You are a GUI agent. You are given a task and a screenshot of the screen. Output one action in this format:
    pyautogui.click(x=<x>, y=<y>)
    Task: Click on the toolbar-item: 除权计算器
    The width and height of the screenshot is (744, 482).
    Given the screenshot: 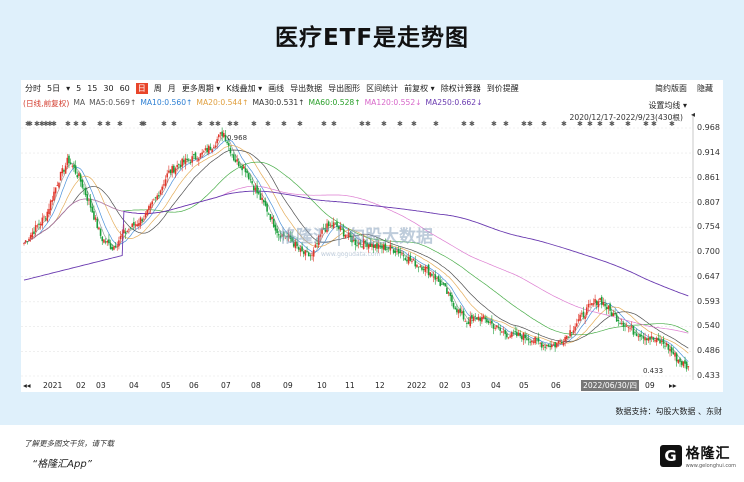 What is the action you would take?
    pyautogui.click(x=460, y=88)
    